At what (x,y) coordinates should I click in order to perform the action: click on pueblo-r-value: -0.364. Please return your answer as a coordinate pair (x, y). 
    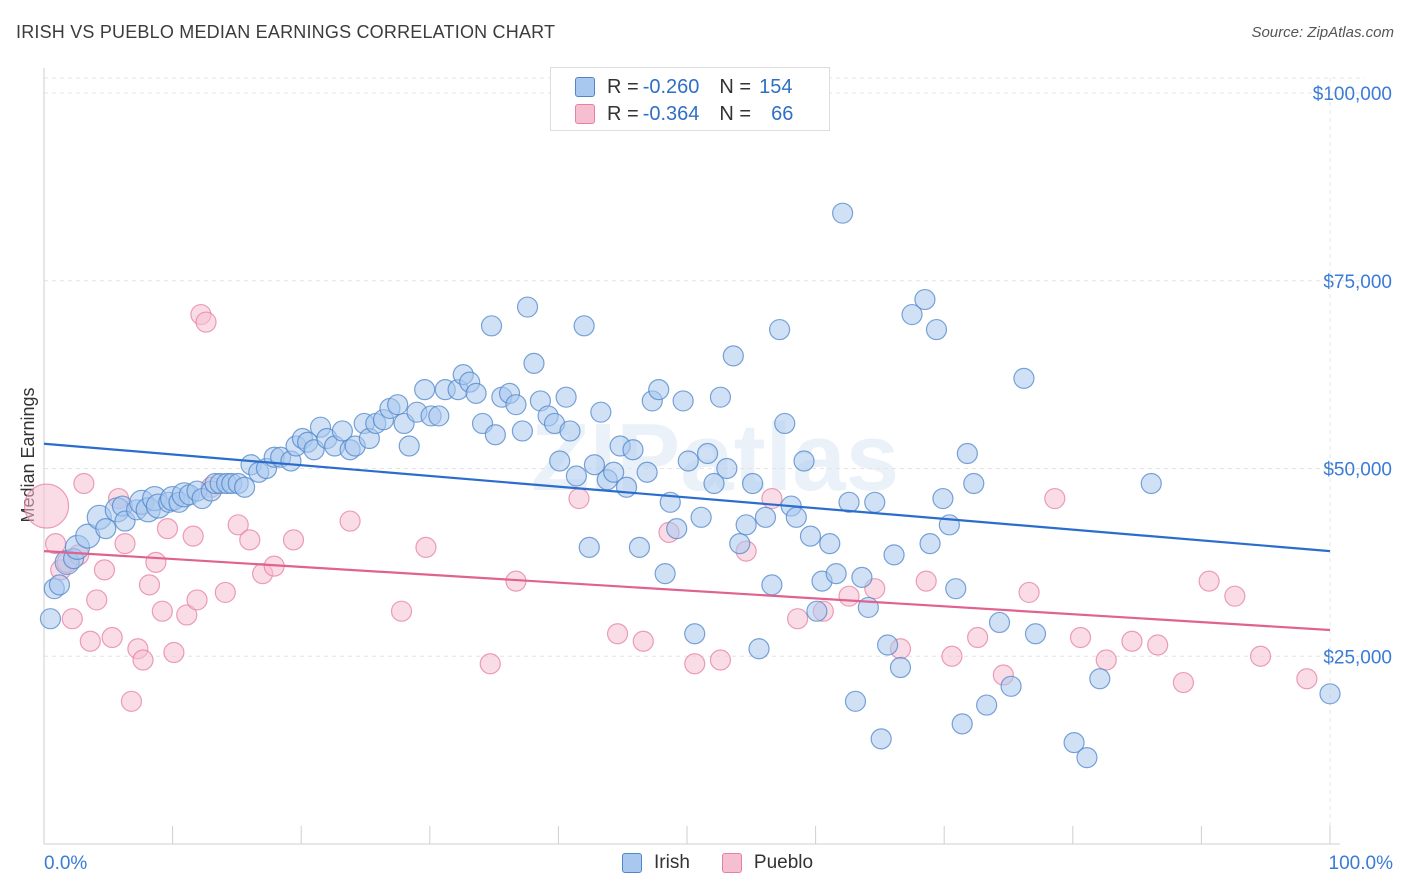
    Looking at the image, I should click on (671, 113).